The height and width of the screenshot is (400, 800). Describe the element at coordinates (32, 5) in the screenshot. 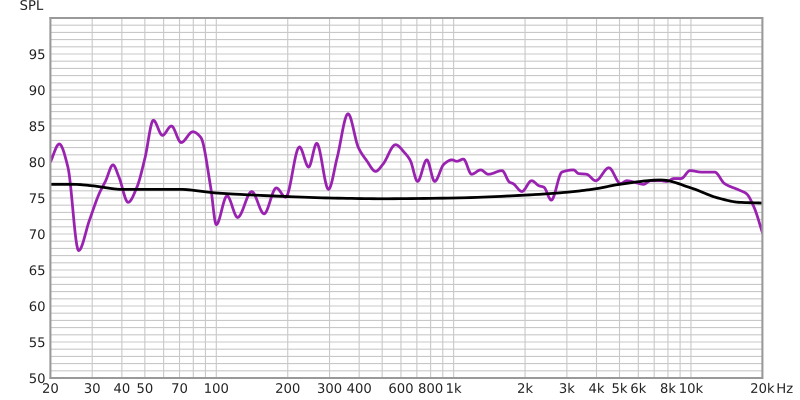

I see `y-axis-title: SPL` at that location.